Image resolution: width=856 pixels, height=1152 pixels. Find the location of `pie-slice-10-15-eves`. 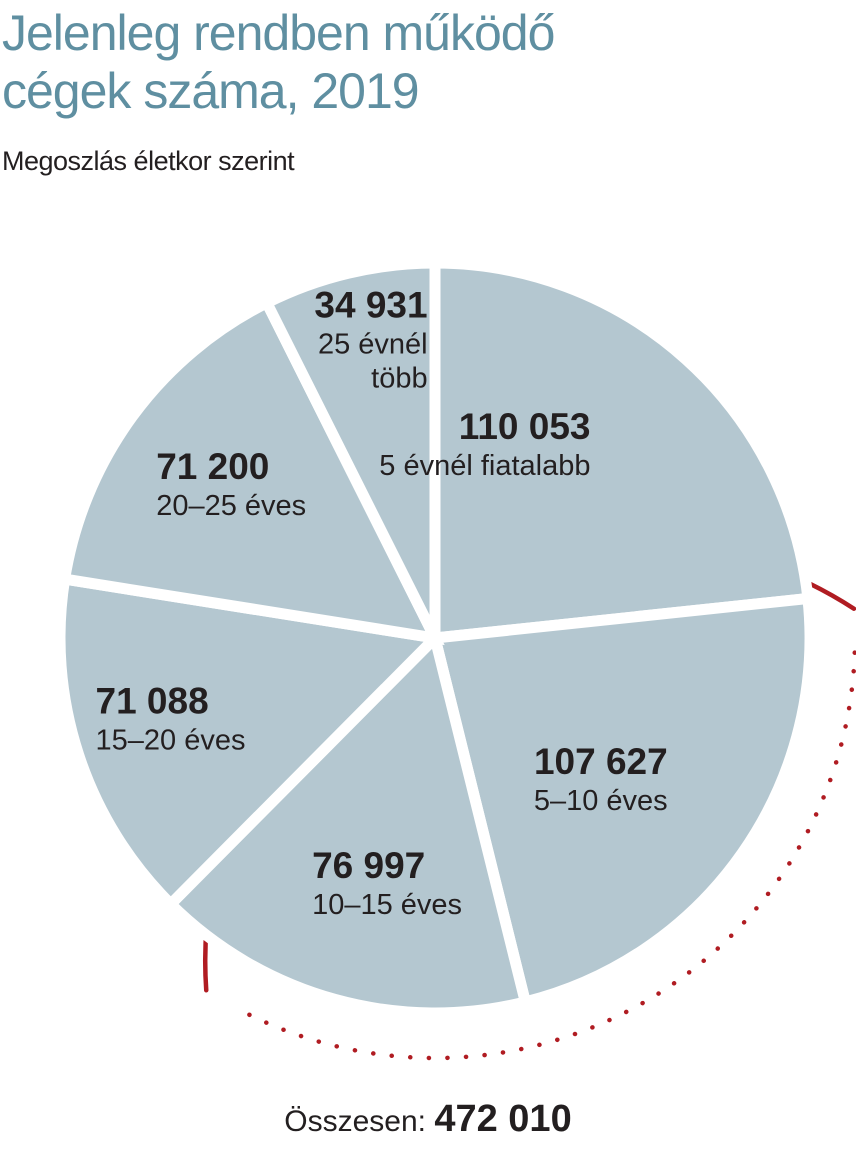

pie-slice-10-15-eves is located at coordinates (347, 823).